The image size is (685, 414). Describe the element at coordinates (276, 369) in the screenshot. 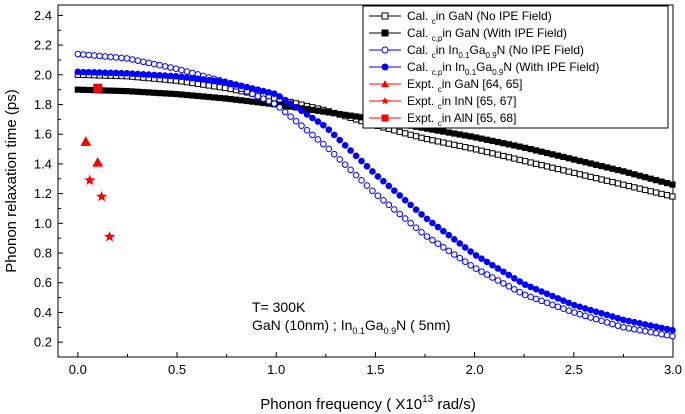

I see `x-tick-label: 1.0` at that location.